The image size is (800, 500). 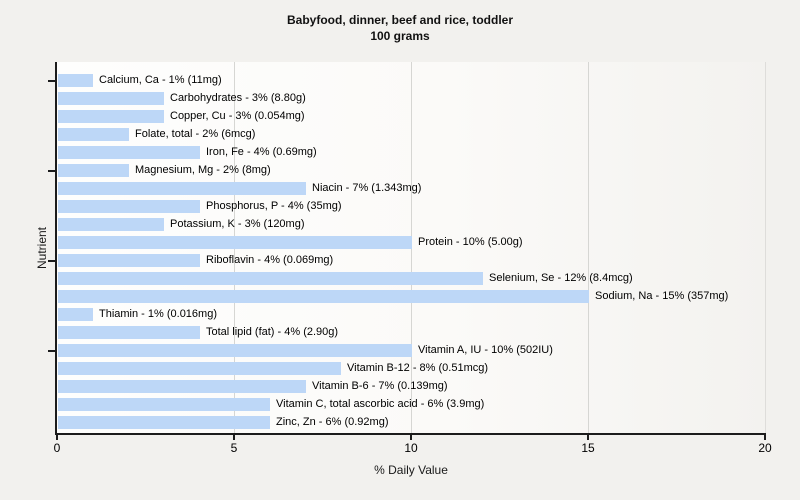 I want to click on bar-value-label: Sodium, Na - 15% (357mg), so click(x=662, y=296).